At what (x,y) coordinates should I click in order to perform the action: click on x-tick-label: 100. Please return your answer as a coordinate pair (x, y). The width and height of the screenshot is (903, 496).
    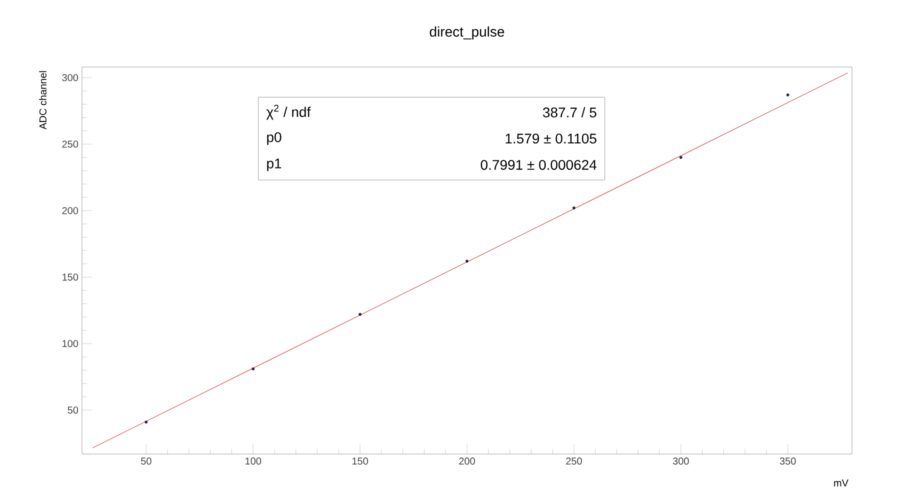
    Looking at the image, I should click on (254, 461).